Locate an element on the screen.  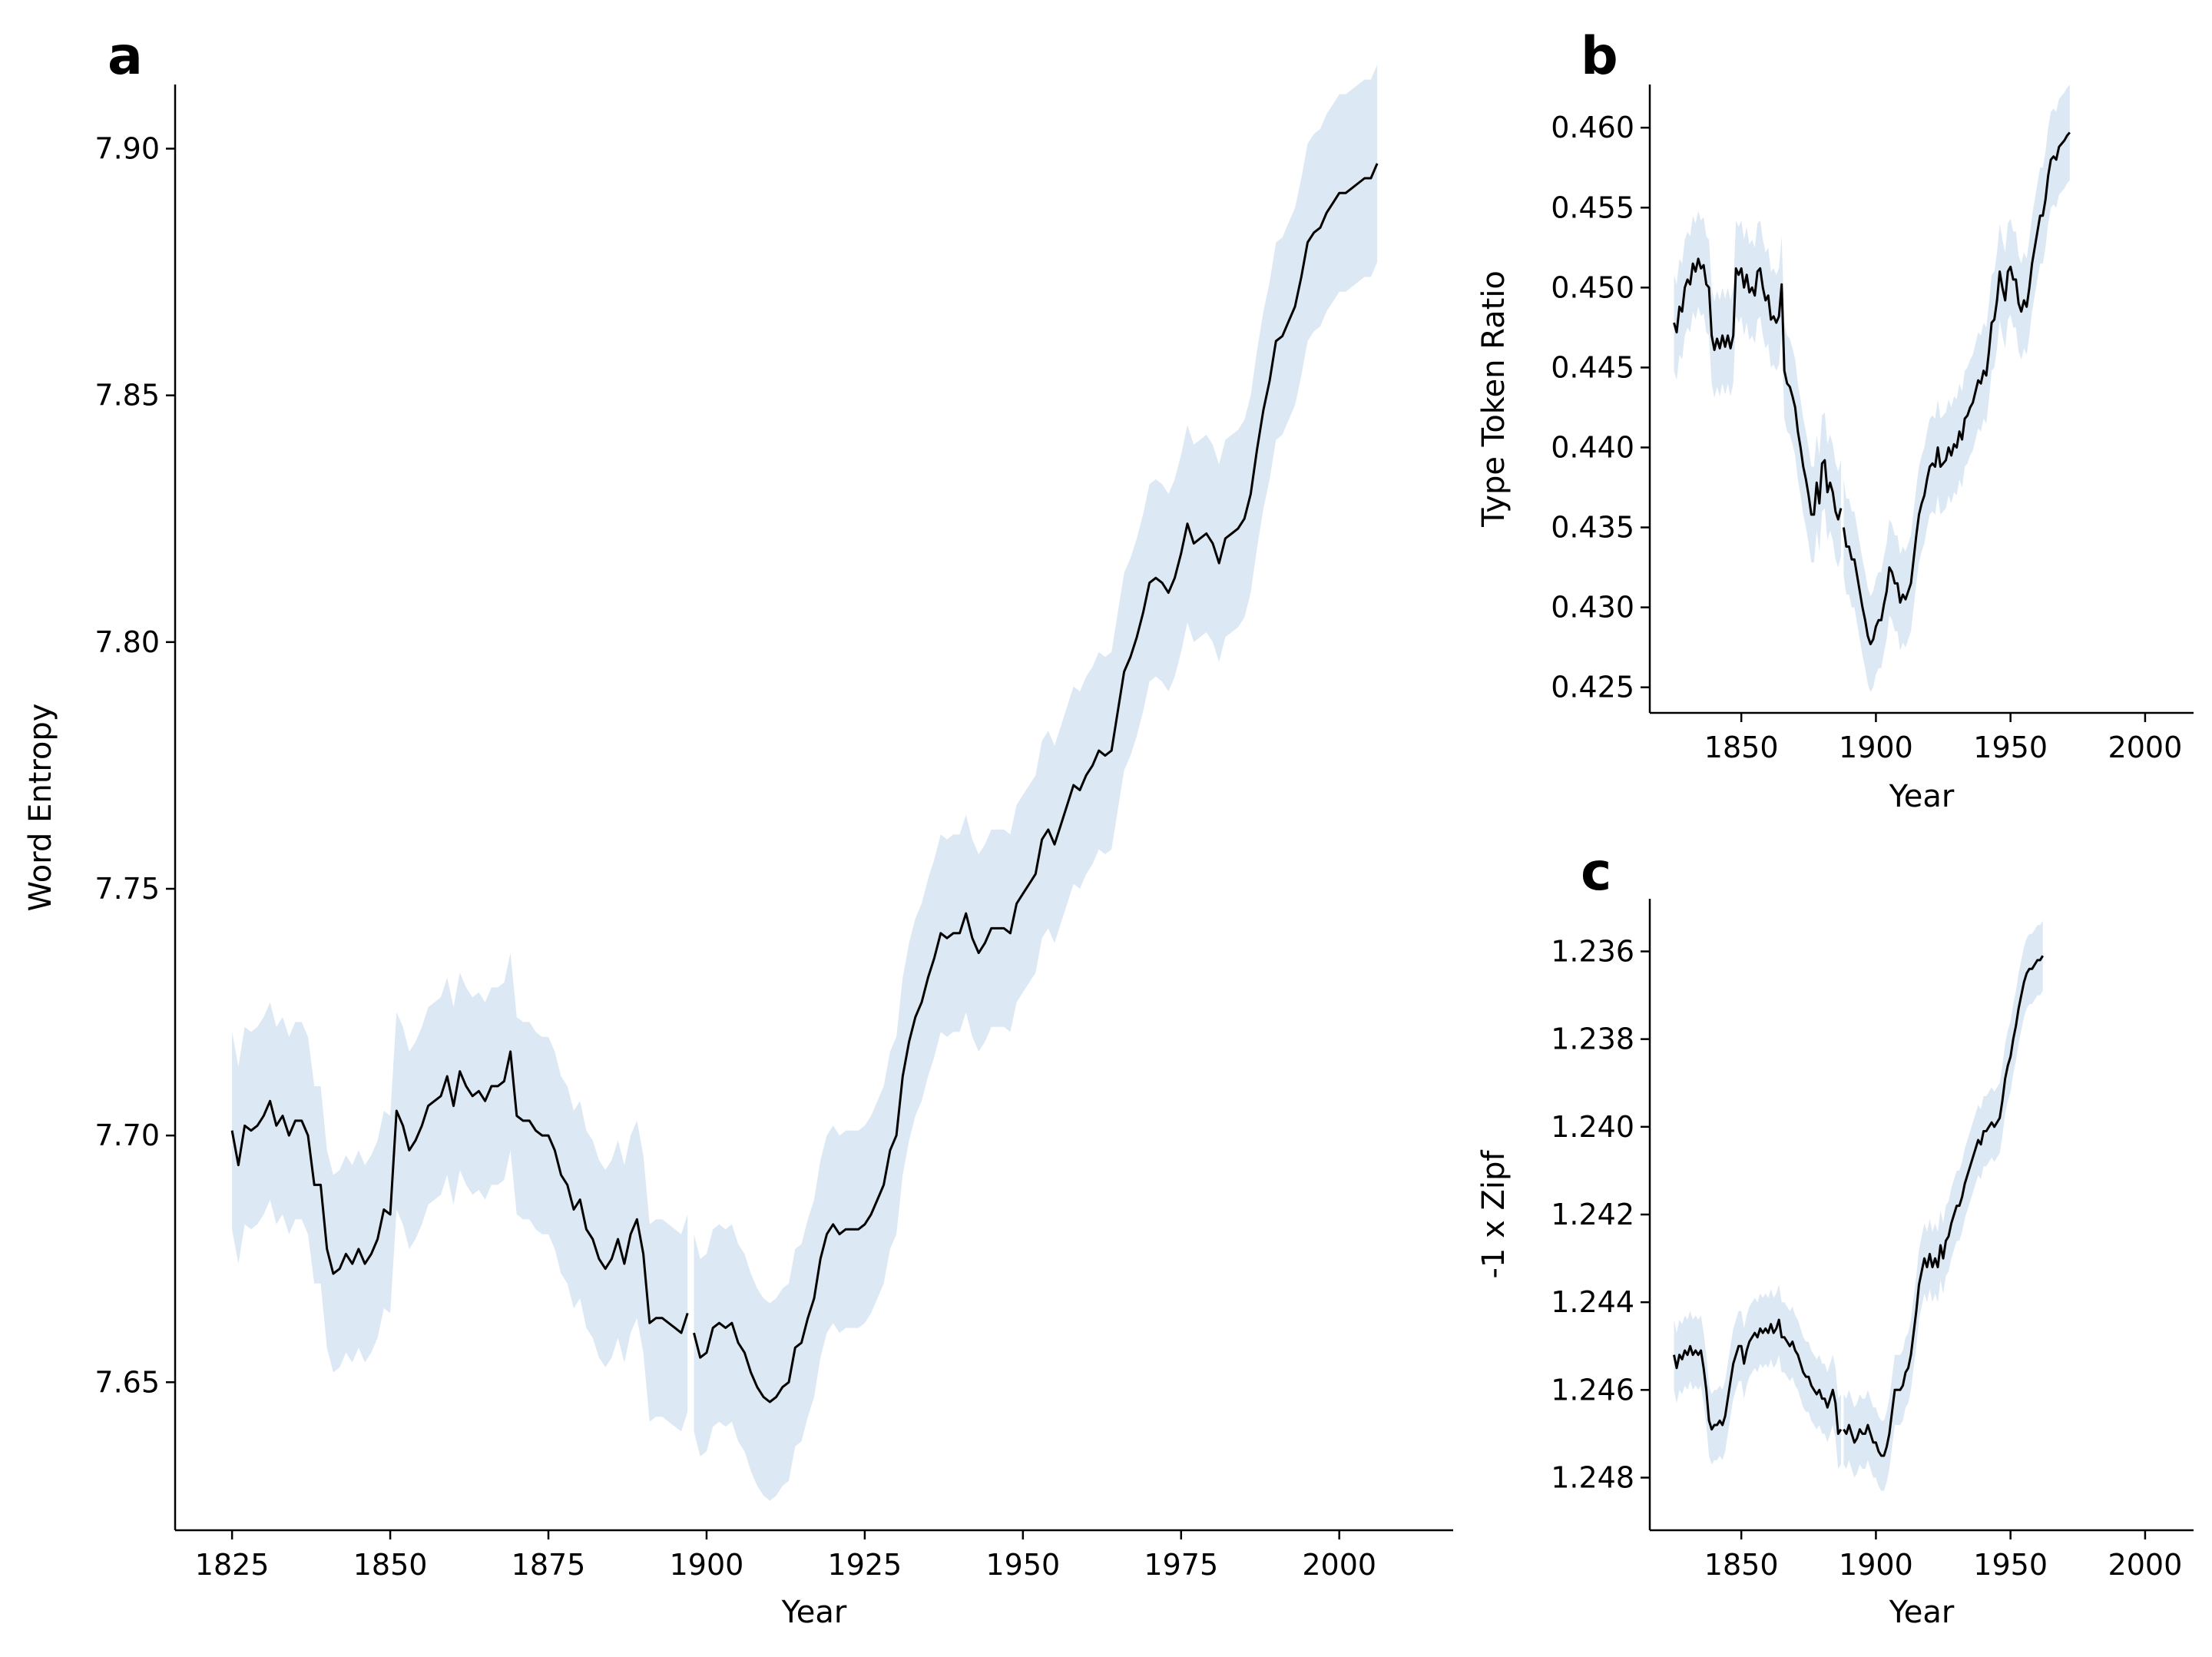
y-tick-label: 0.430 is located at coordinates (1593, 608).